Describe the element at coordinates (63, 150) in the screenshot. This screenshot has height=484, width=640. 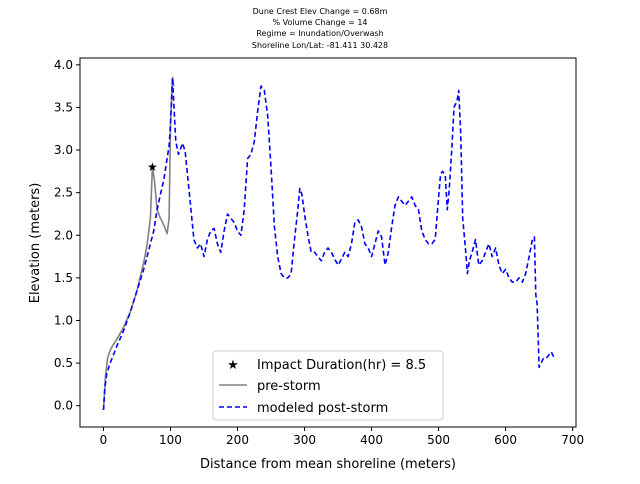
I see `y-tick-label: 3.0` at that location.